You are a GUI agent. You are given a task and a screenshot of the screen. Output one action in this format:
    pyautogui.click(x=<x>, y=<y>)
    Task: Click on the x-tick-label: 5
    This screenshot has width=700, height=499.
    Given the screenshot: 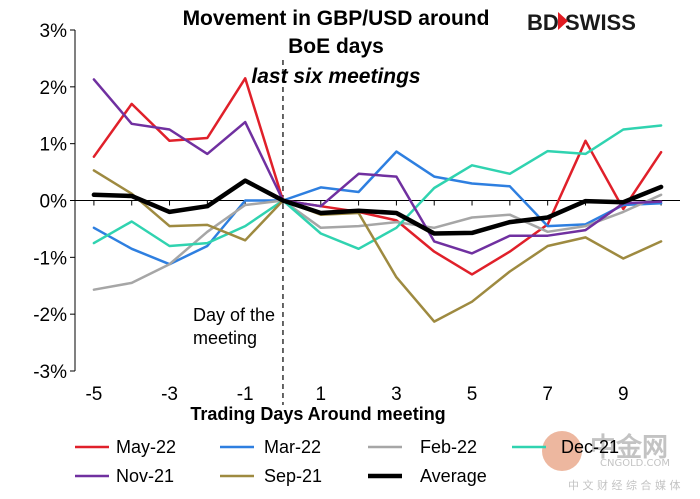 What is the action you would take?
    pyautogui.click(x=472, y=394)
    